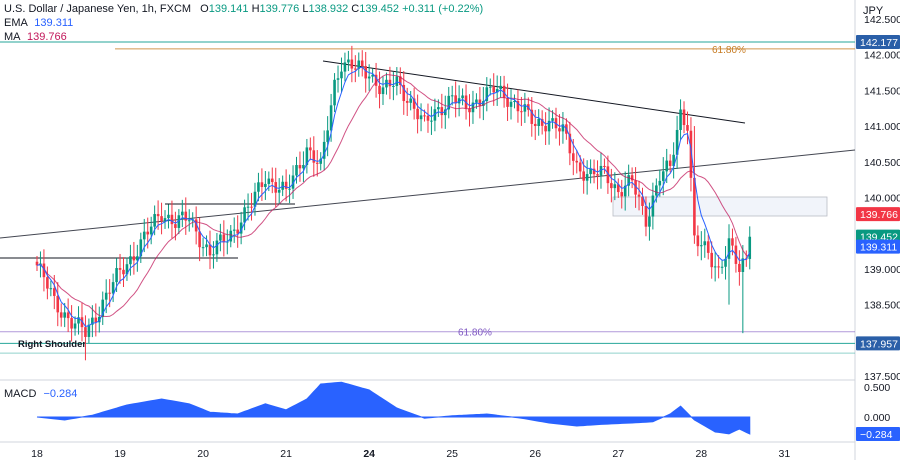 The height and width of the screenshot is (460, 900). Describe the element at coordinates (305, 9) in the screenshot. I see `ohlc-low-label: L` at that location.